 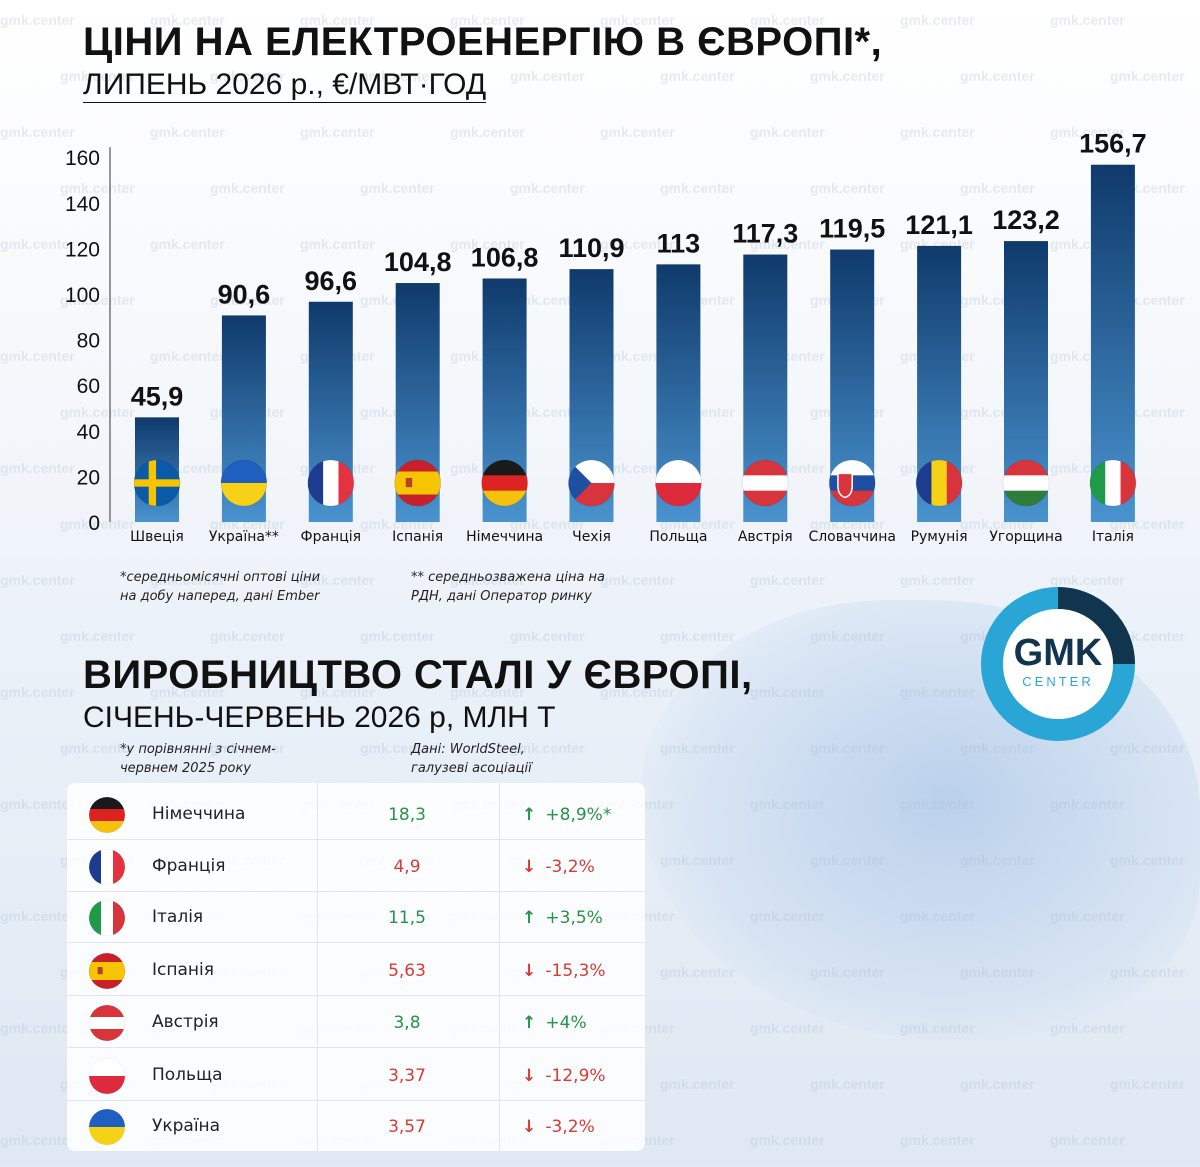 I want to click on steel-title: ВИРОБНИЦТВО СТАЛІ У ЄВРОПІ,, so click(x=418, y=675).